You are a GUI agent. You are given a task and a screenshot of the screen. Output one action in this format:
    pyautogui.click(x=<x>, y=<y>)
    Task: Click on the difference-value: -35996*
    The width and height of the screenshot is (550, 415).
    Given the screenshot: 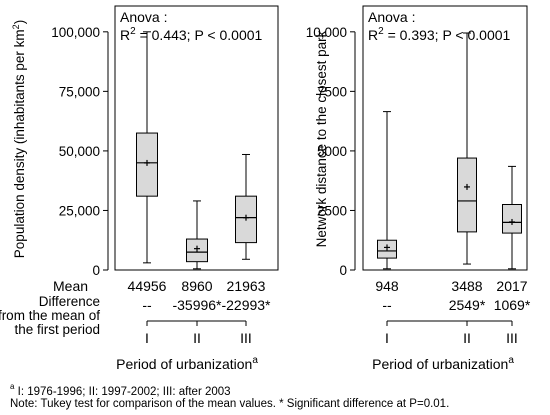 What is the action you would take?
    pyautogui.click(x=197, y=305)
    